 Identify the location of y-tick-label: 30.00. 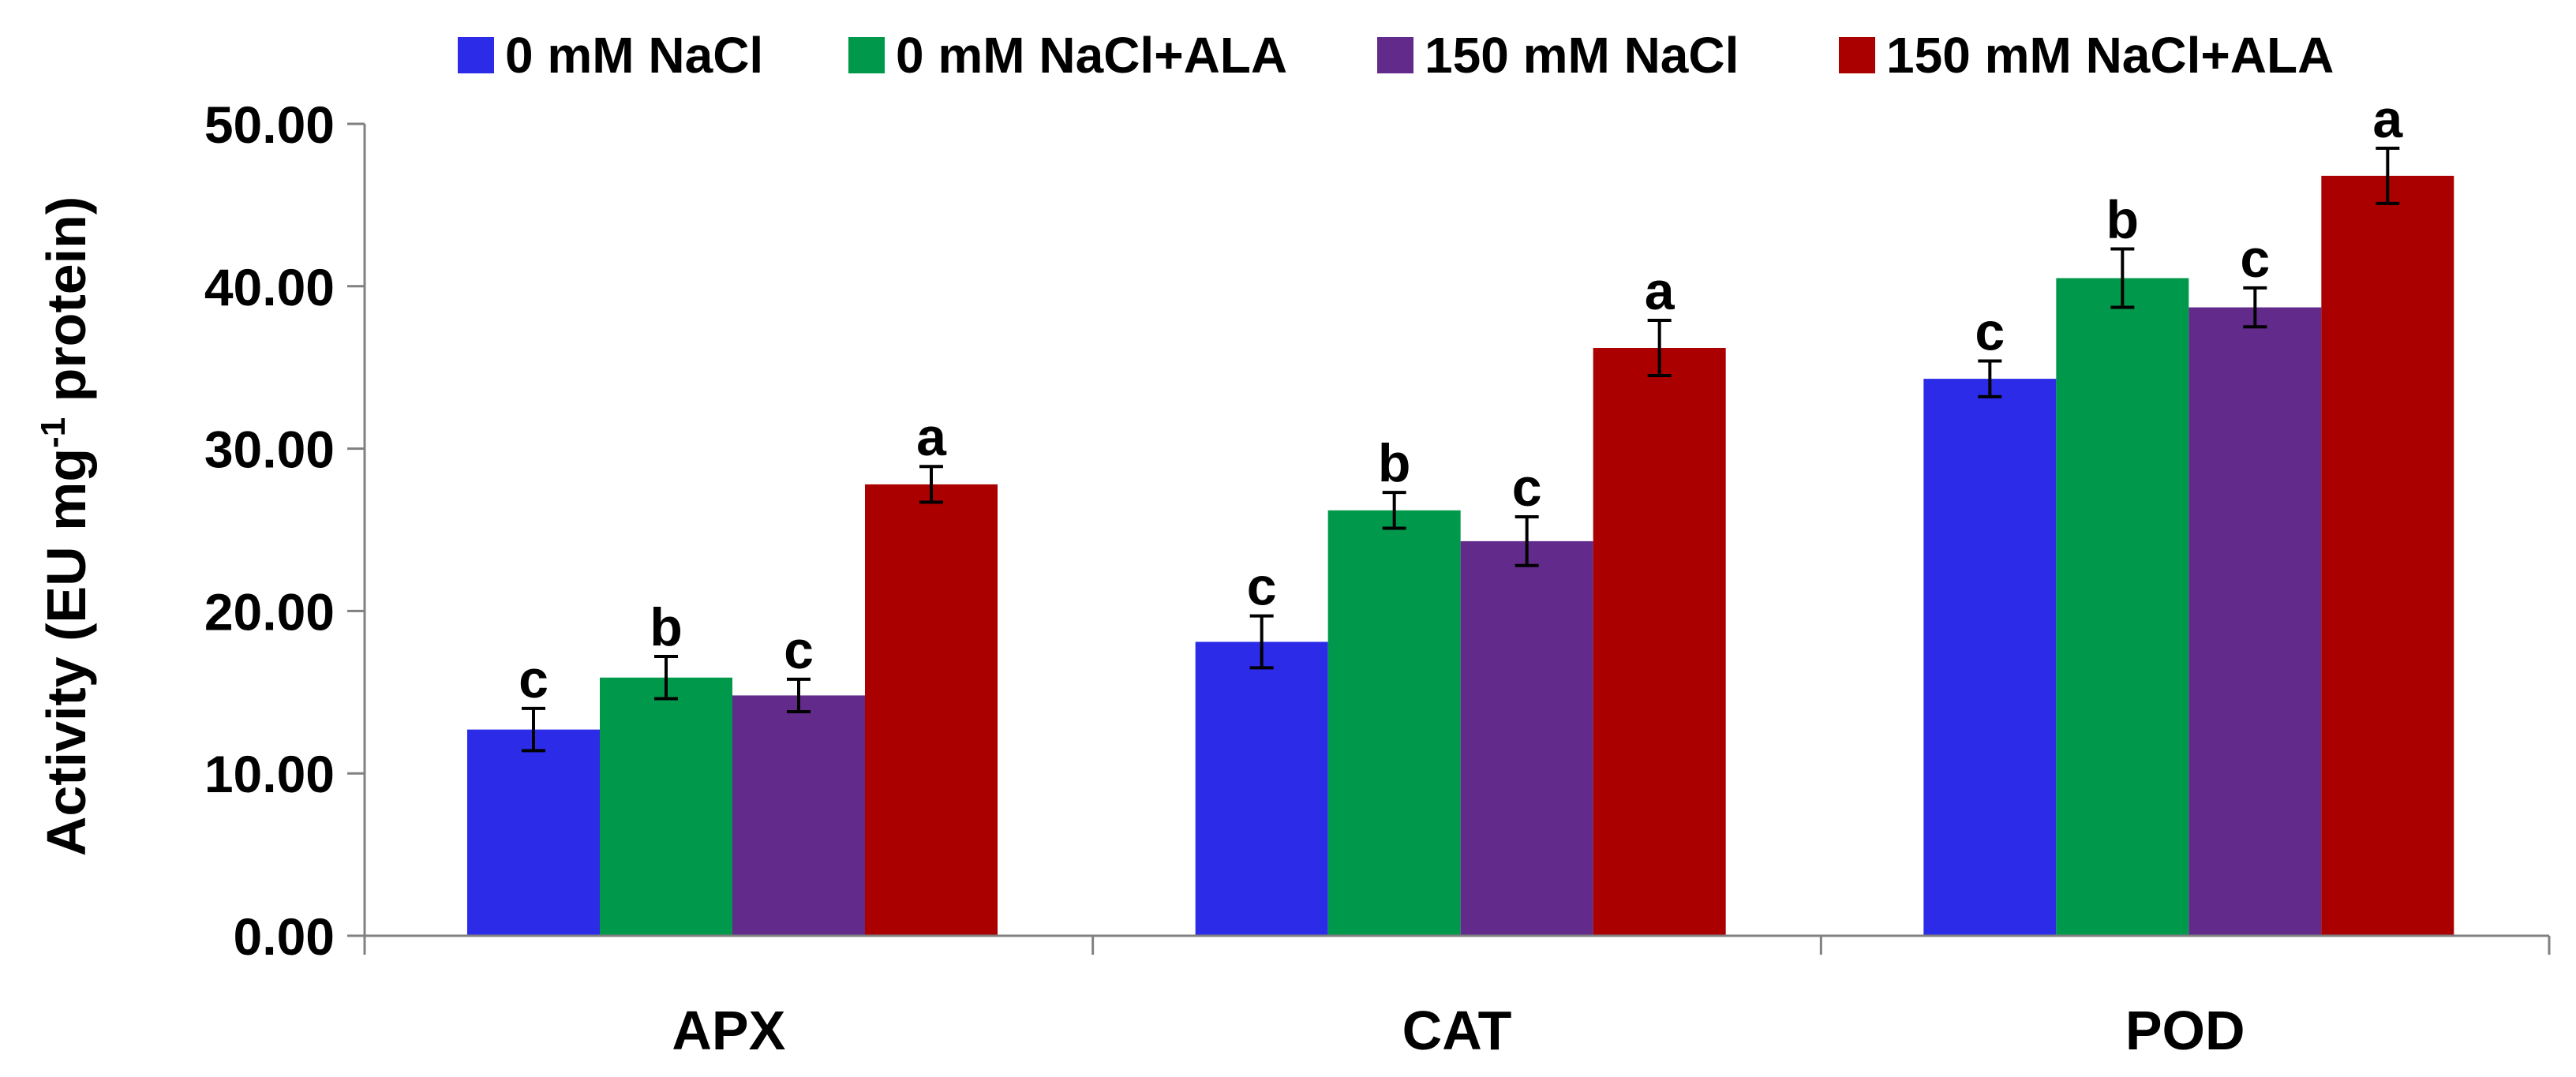
(269, 450).